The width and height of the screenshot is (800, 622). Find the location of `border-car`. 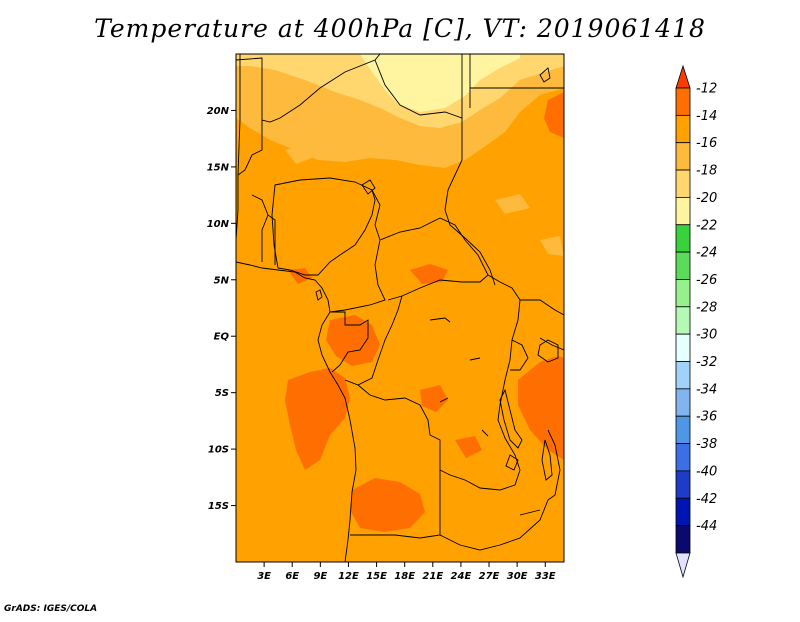

border-car is located at coordinates (434, 259).